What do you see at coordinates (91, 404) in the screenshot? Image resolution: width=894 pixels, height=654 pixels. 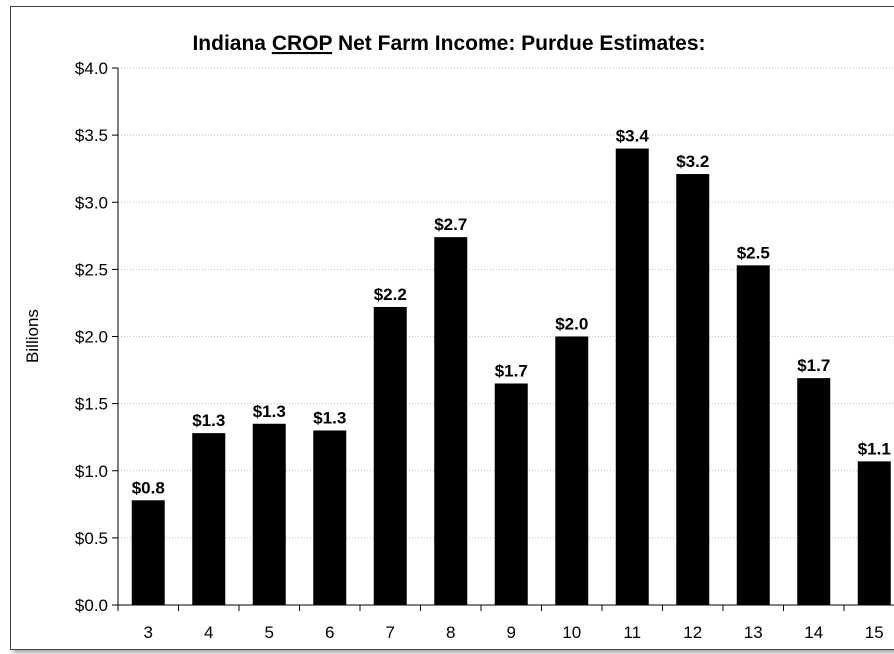 I see `y-tick-label: $1.5` at bounding box center [91, 404].